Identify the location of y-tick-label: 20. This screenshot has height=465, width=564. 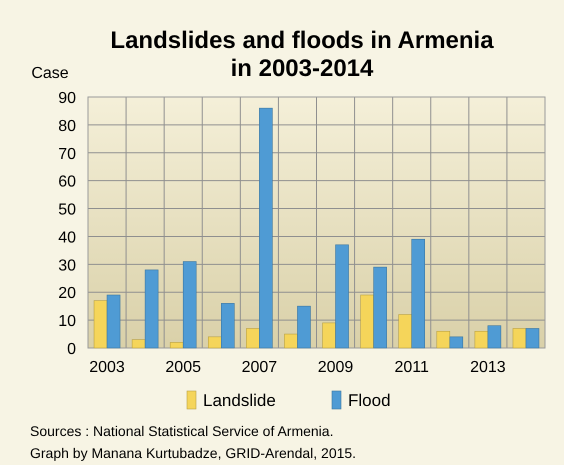
(67, 293).